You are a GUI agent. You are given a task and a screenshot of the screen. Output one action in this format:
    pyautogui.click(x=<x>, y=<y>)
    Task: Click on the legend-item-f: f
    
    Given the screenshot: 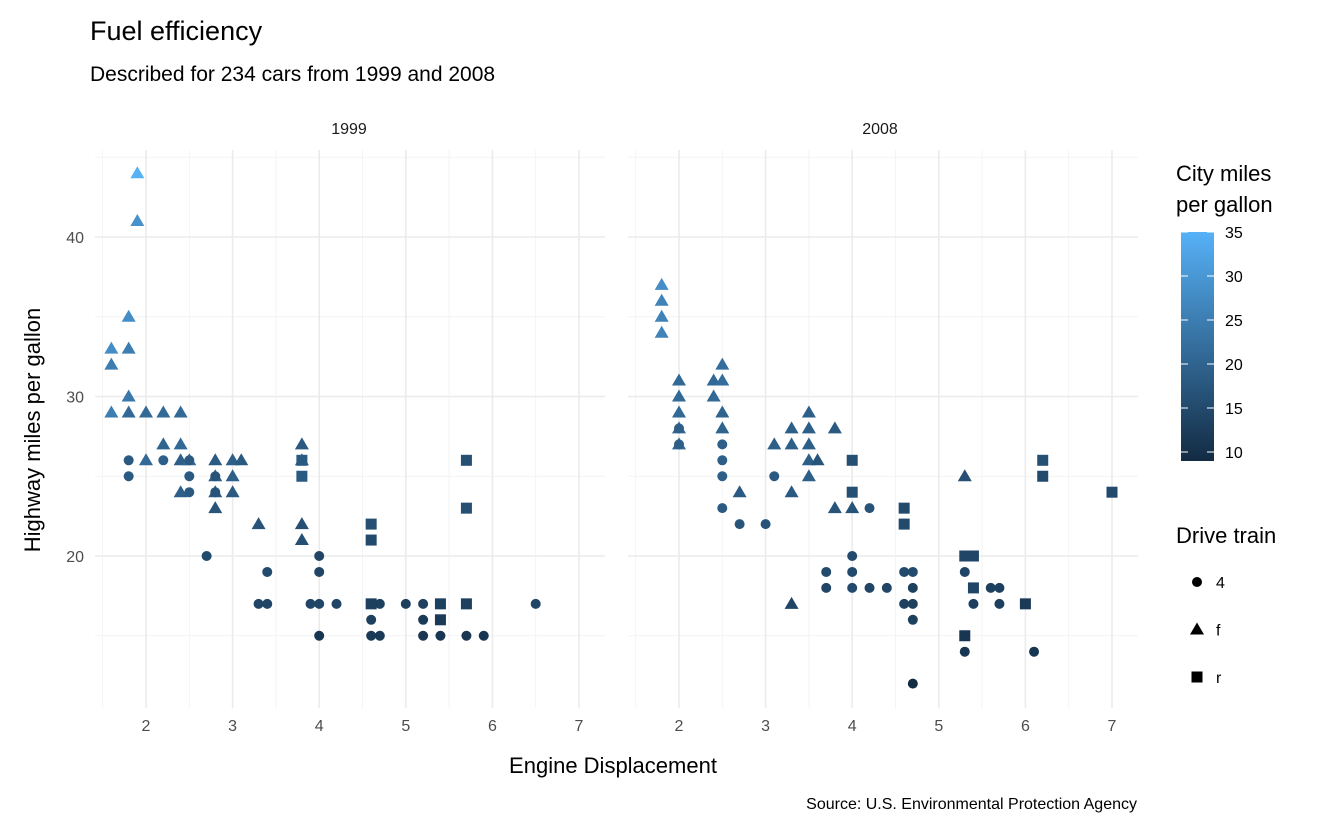 What is the action you would take?
    pyautogui.click(x=1205, y=631)
    